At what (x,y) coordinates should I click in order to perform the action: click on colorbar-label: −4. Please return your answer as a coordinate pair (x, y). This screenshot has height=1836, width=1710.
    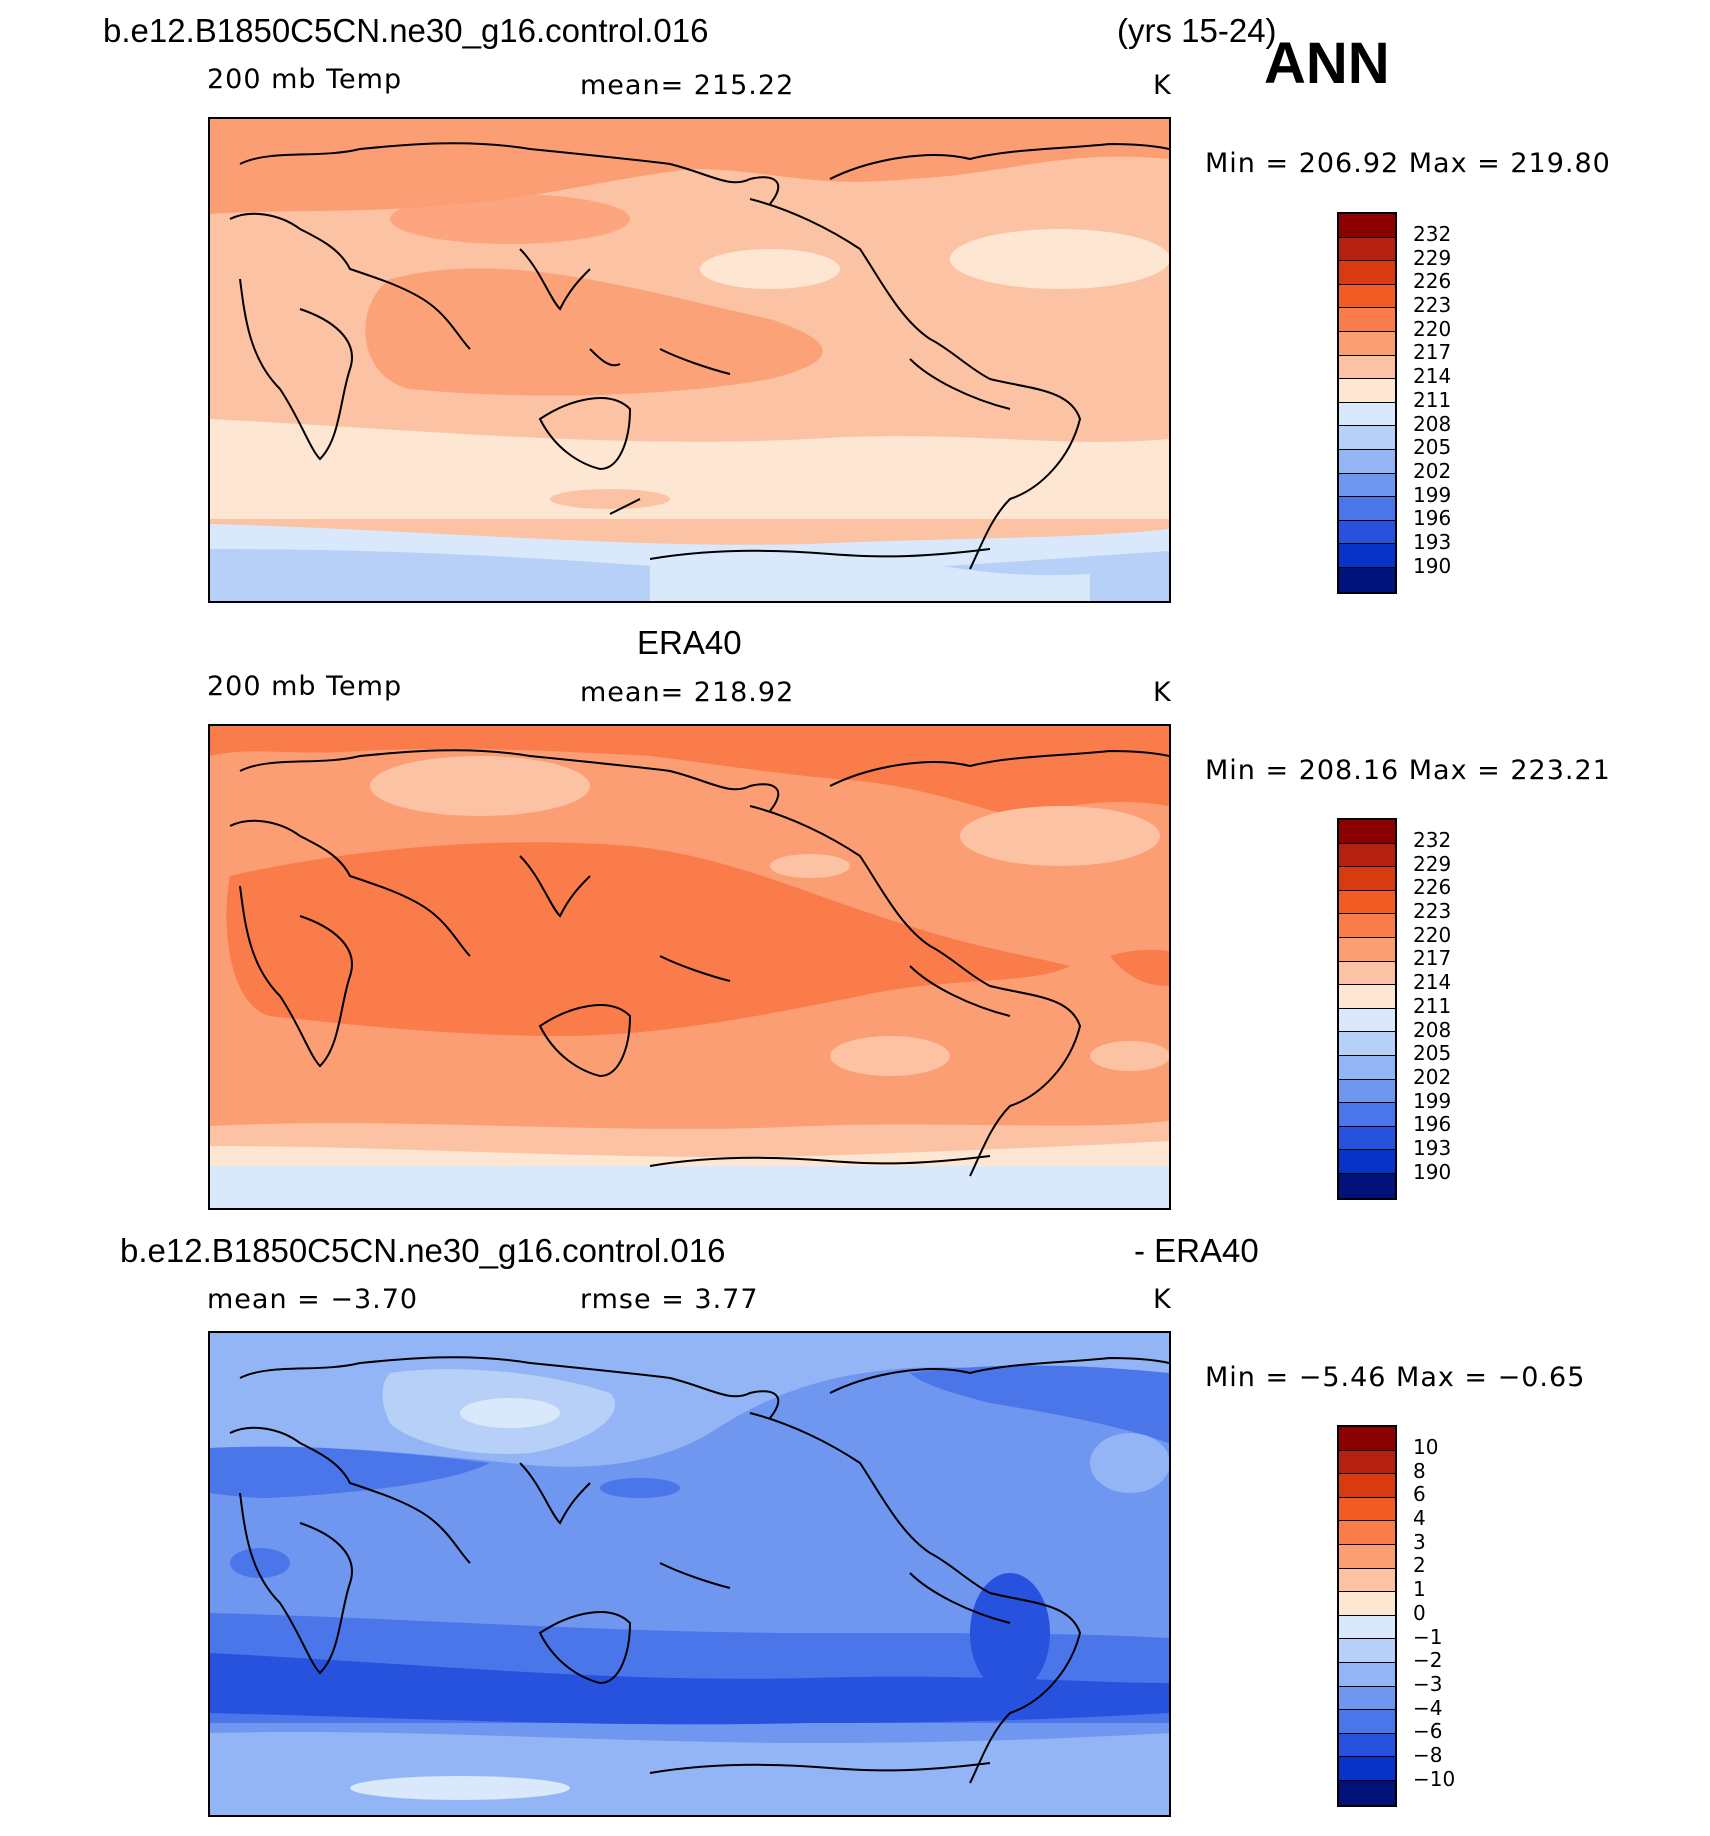
    Looking at the image, I should click on (1428, 1707).